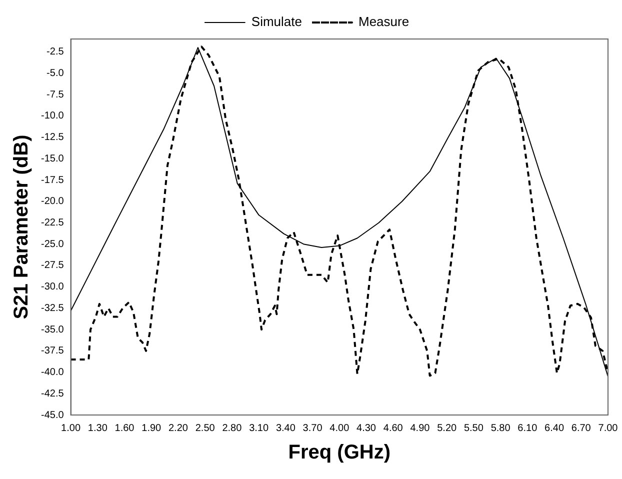  What do you see at coordinates (52, 222) in the screenshot?
I see `y-tick-label: -22.5` at bounding box center [52, 222].